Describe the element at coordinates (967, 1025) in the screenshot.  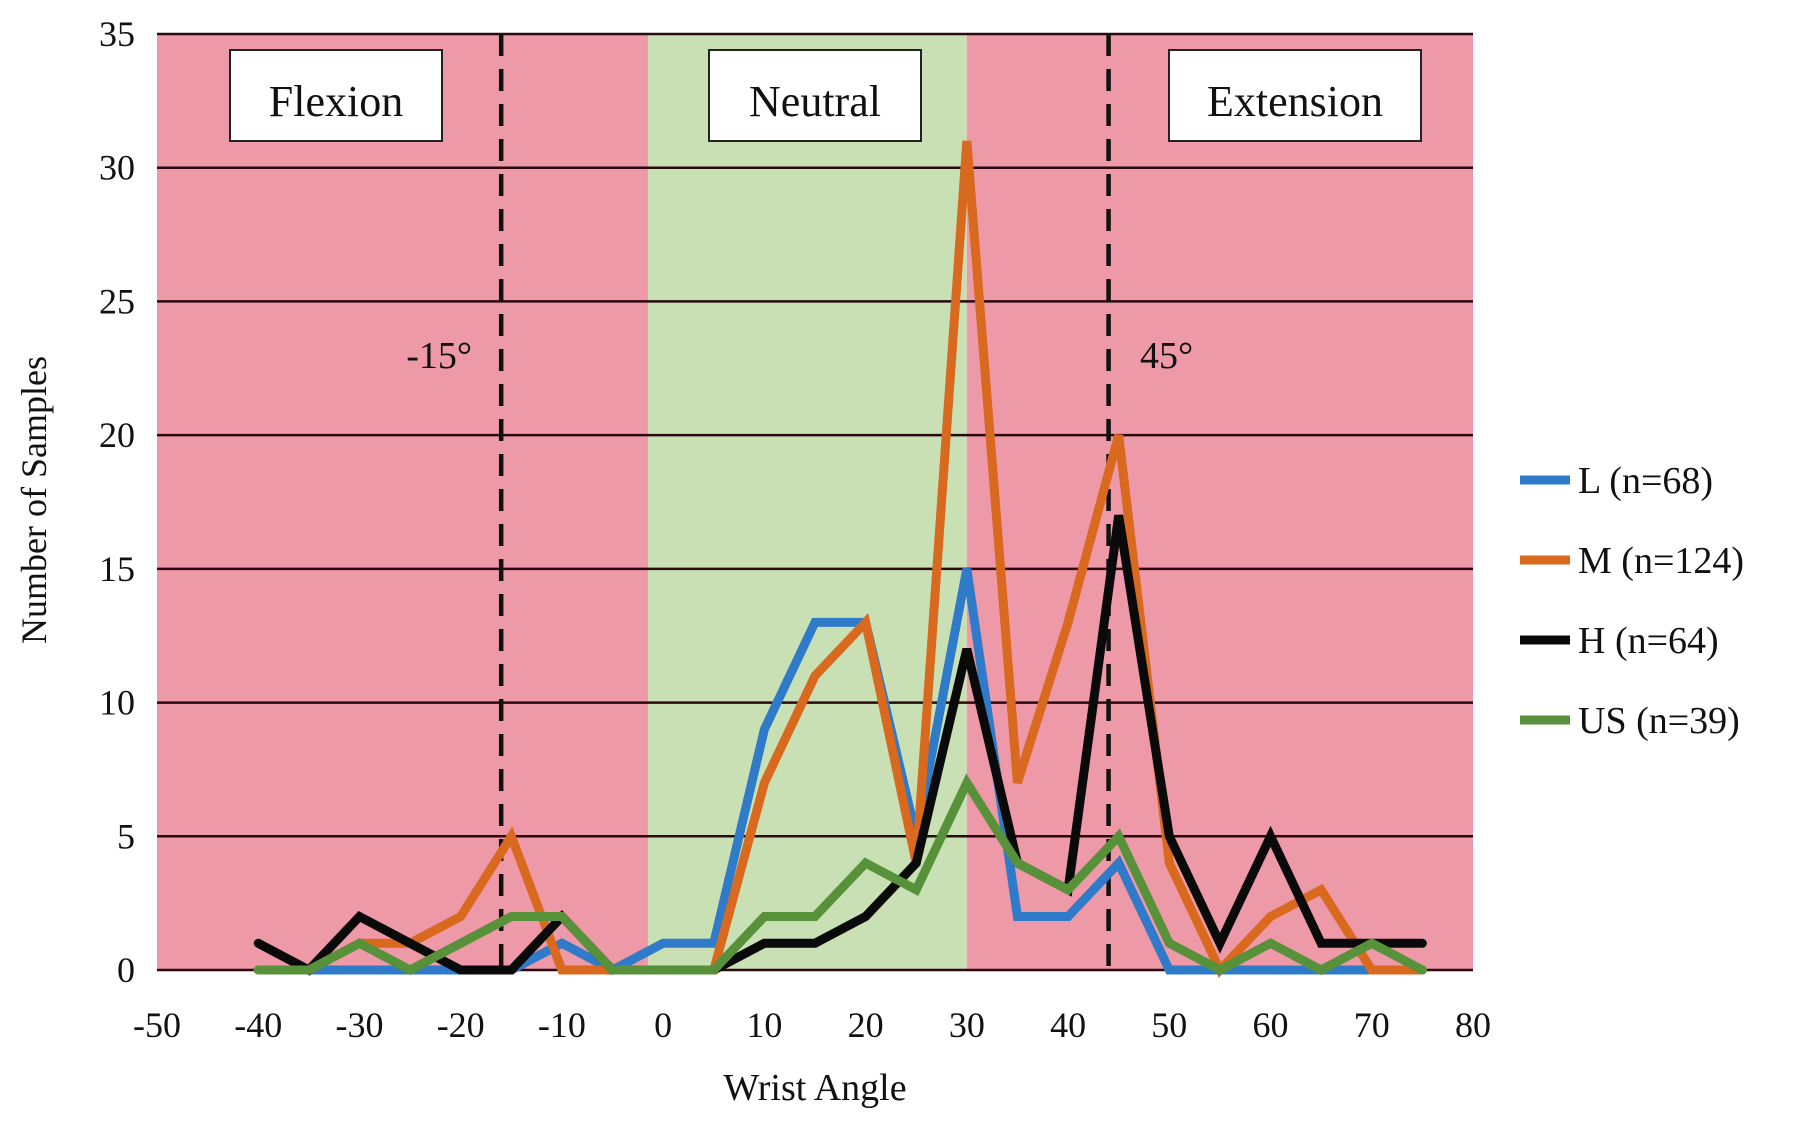
I see `x-tick-label: 30` at that location.